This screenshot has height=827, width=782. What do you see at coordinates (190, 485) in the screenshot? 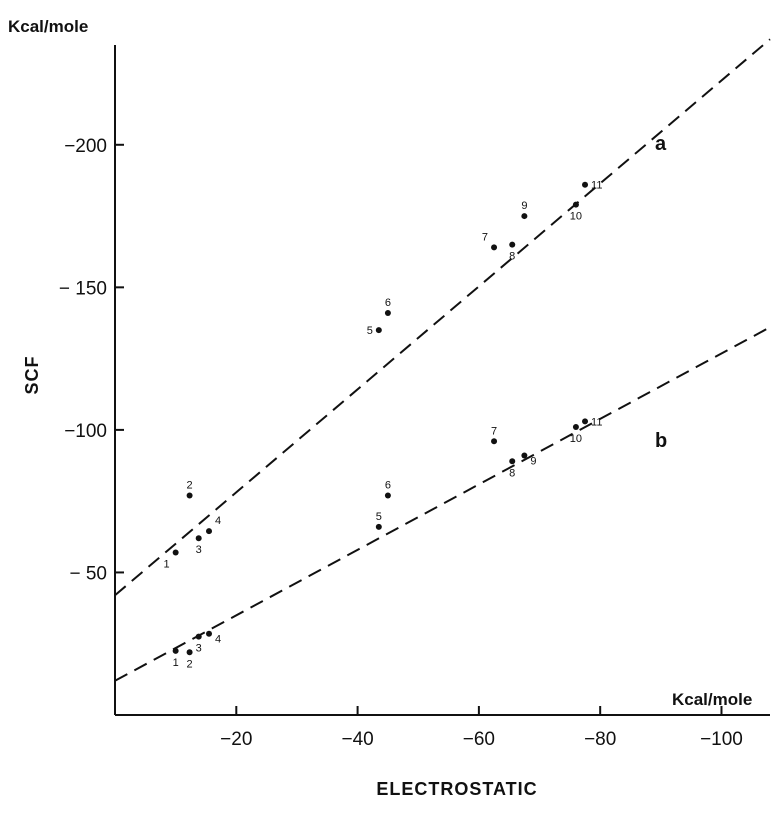
I see `point-label-a-2: 2` at bounding box center [190, 485].